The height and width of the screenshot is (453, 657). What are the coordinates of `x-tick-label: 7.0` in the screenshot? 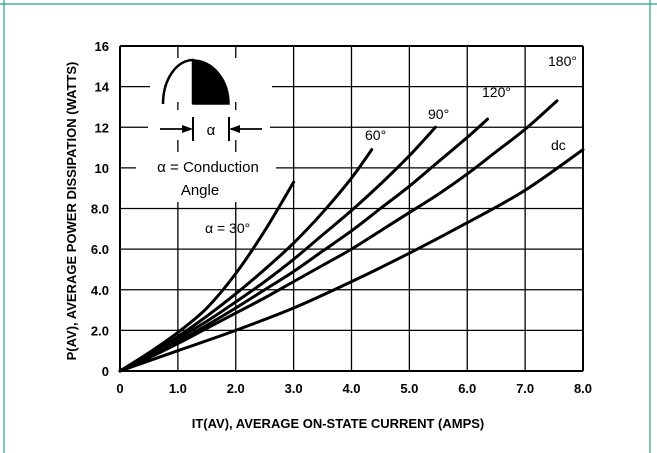 It's located at (525, 388).